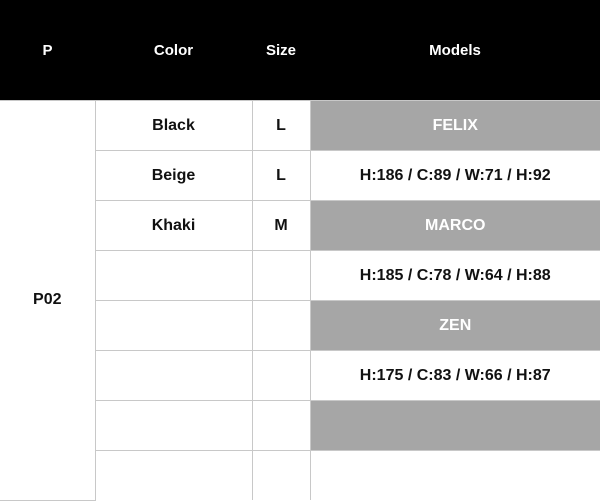  What do you see at coordinates (454, 375) in the screenshot?
I see `model-cell: H:175 / C:83 / W:66 / H:87` at bounding box center [454, 375].